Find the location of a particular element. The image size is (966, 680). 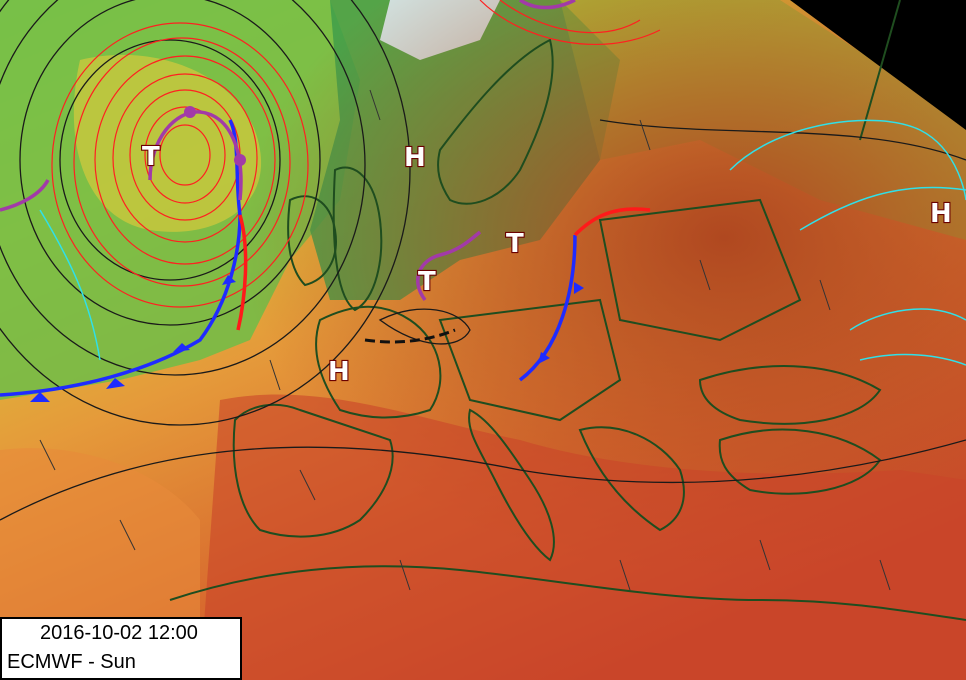

turkey-outline is located at coordinates (800, 461).